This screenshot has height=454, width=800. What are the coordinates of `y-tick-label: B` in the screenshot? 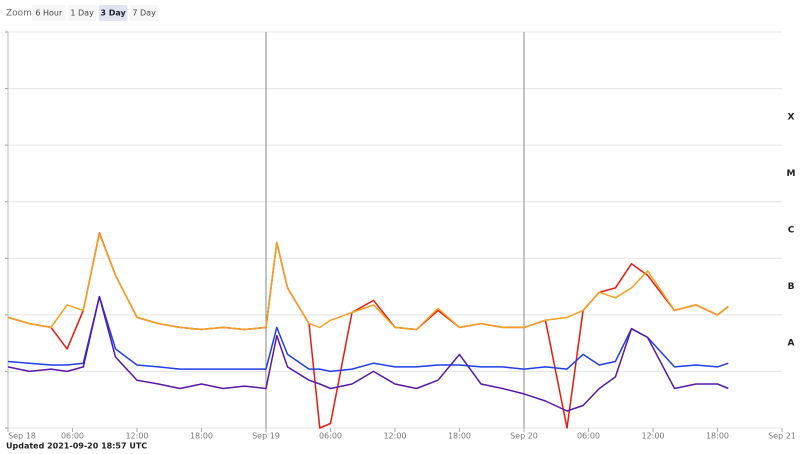 It's located at (791, 287).